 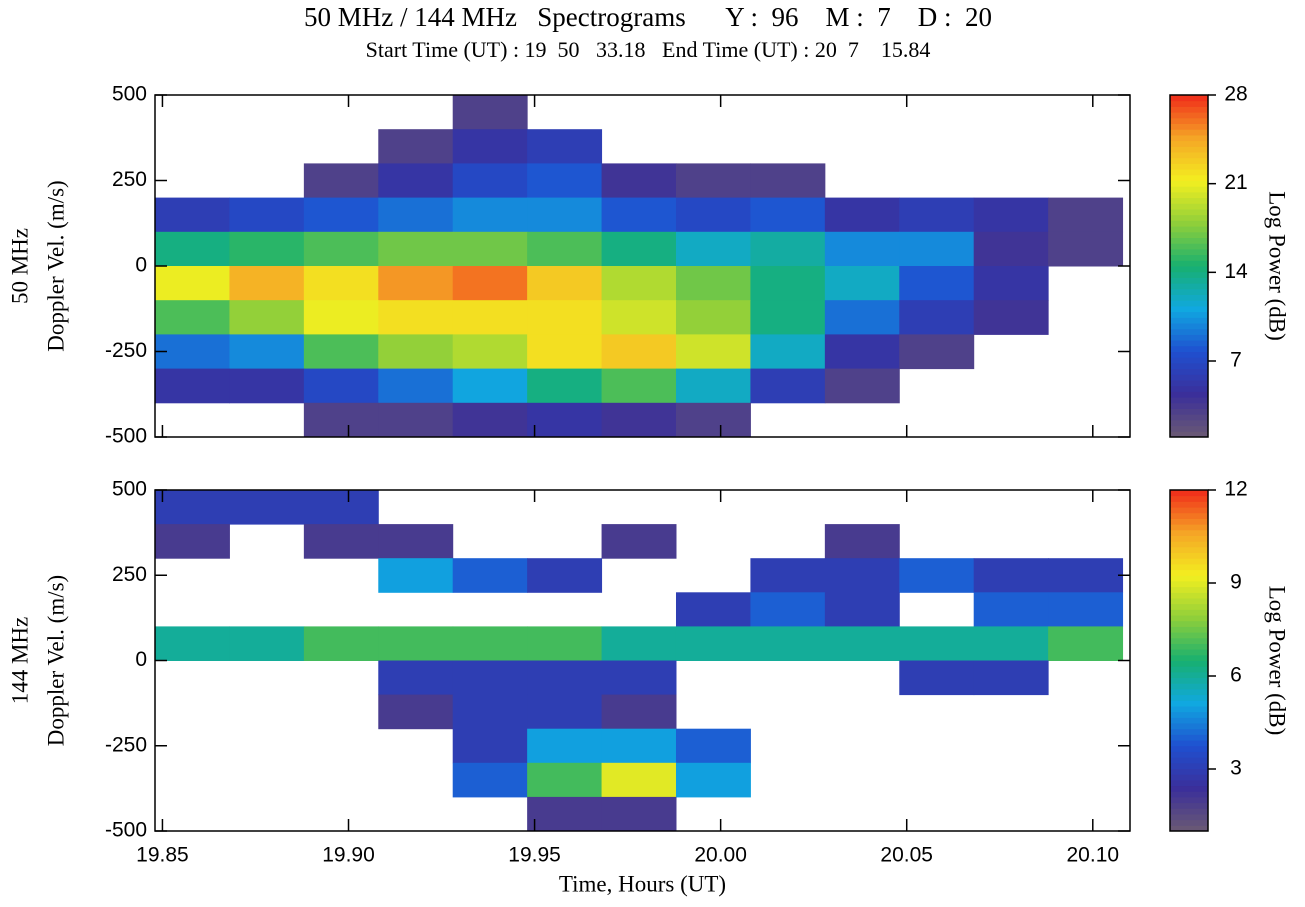 I want to click on x-tick-label: 20.00, so click(x=720, y=855).